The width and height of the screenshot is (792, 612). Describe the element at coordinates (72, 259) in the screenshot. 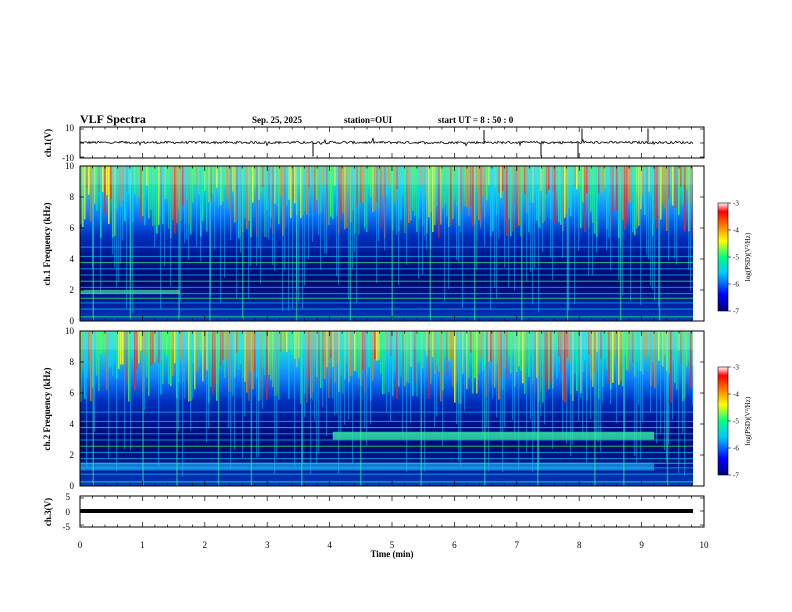

I see `frequency-tick-label: 4` at that location.